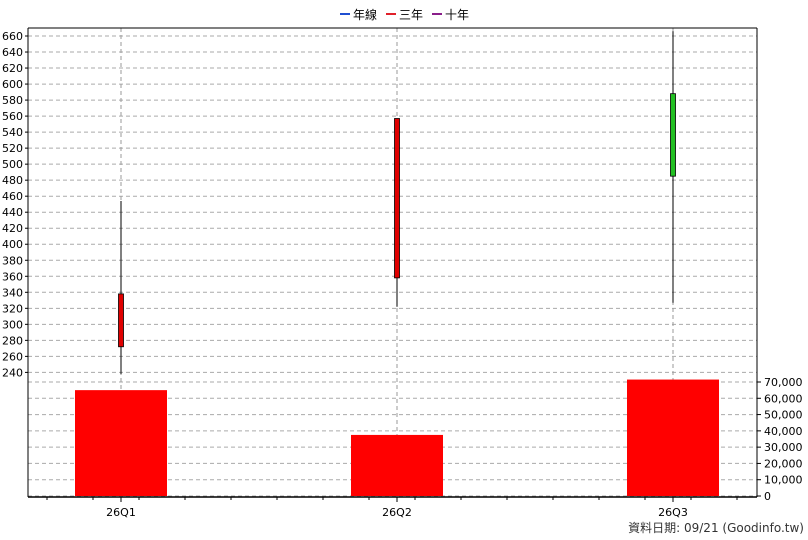 Image resolution: width=808 pixels, height=540 pixels. Describe the element at coordinates (783, 398) in the screenshot. I see `volume-tick-label: 60,000` at that location.